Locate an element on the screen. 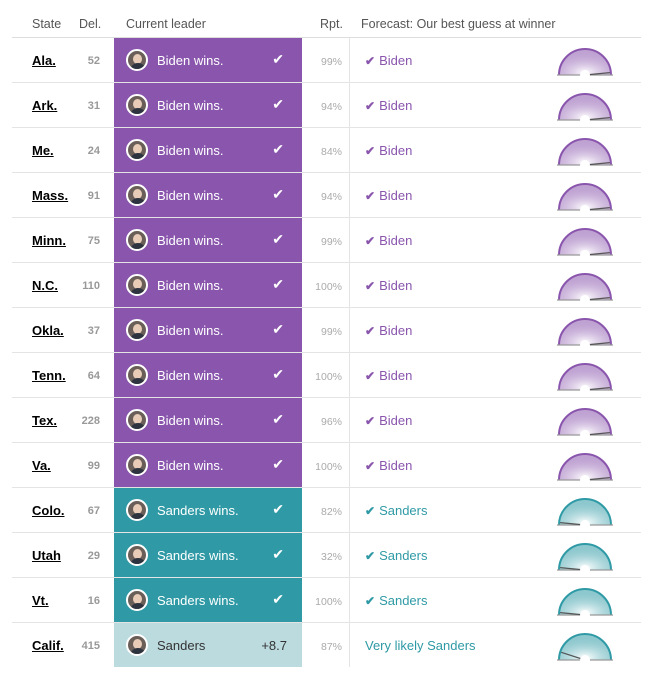  table-row: Mass. 91 Biden wins. ✔ 94% ✔ Biden is located at coordinates (326, 195).